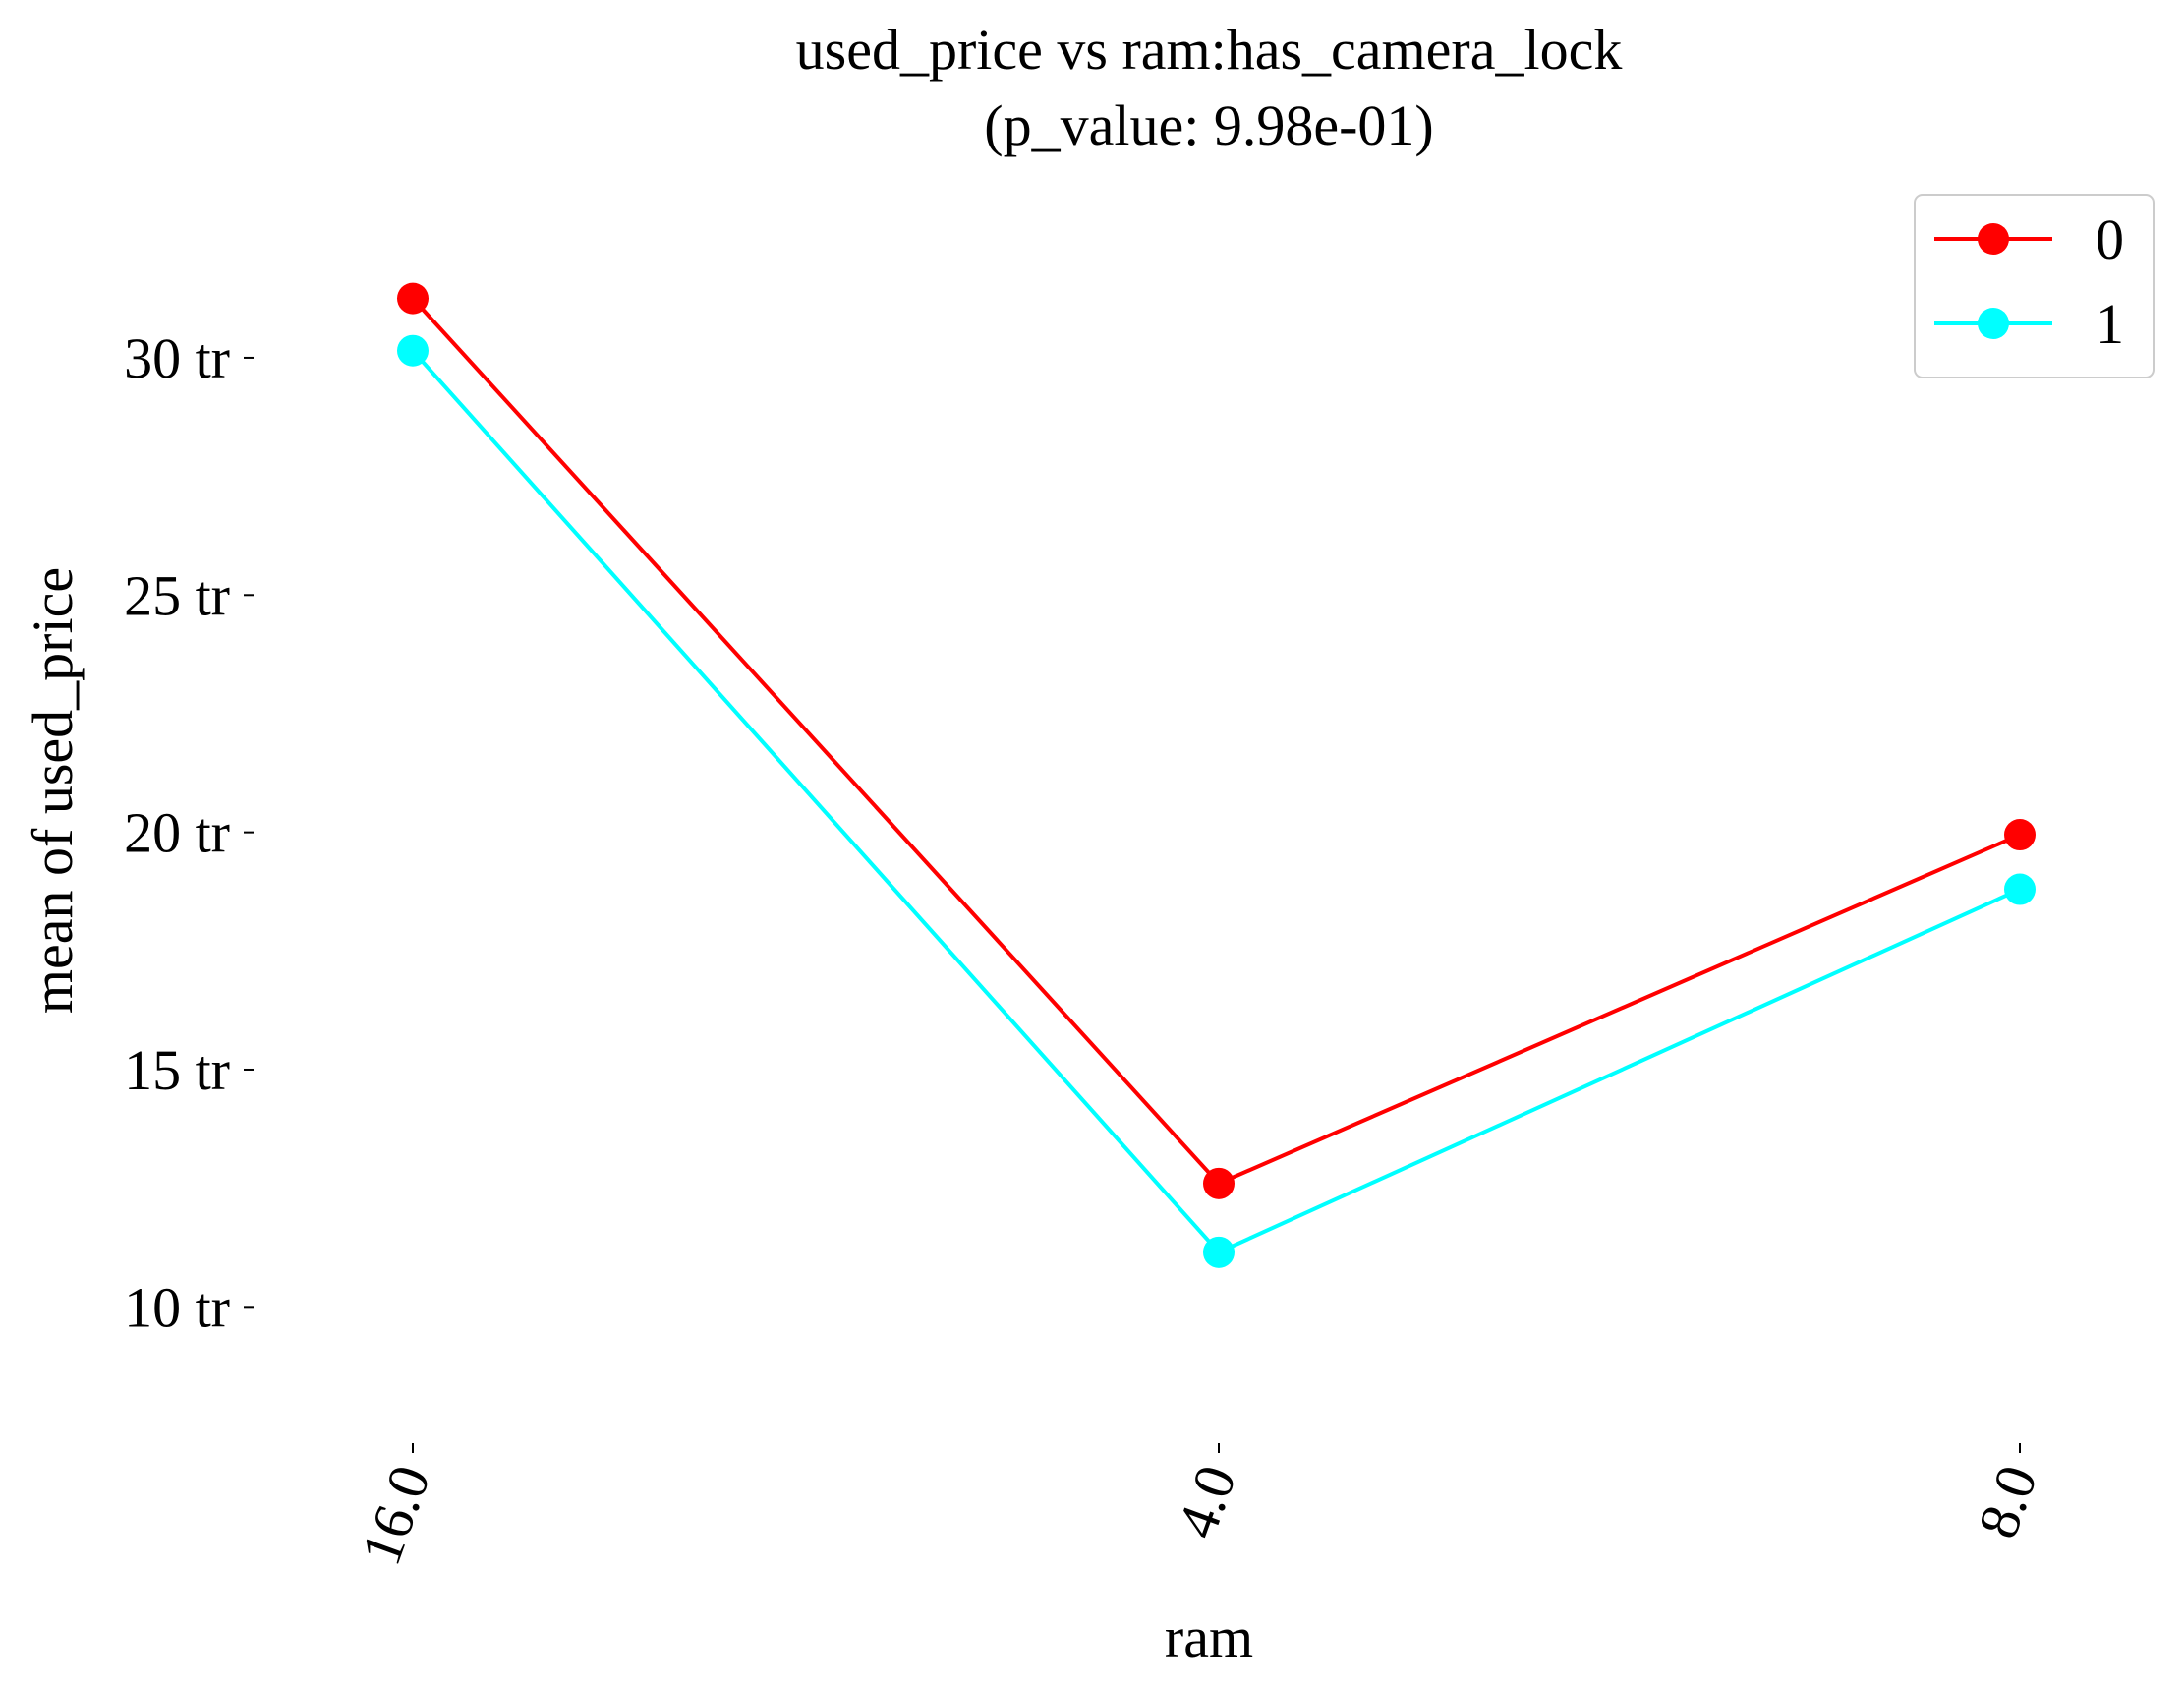 This screenshot has width=2184, height=1688. I want to click on y-tick-label: 30 tr, so click(177, 358).